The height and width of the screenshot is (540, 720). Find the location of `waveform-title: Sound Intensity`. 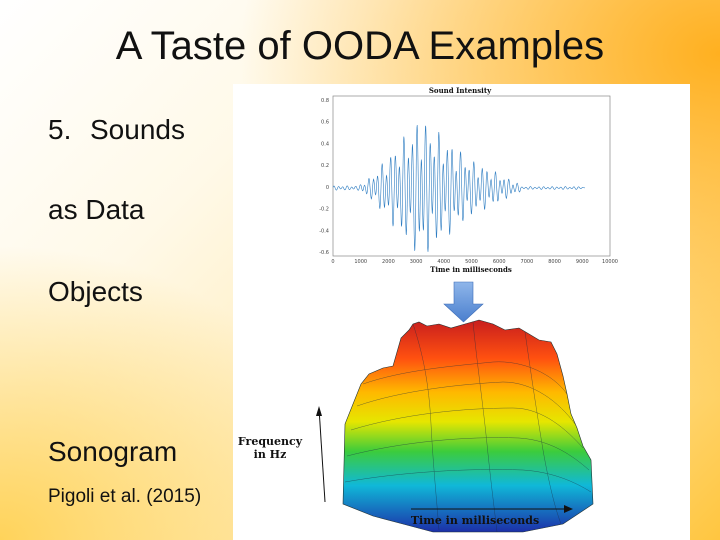

waveform-title: Sound Intensity is located at coordinates (460, 90).